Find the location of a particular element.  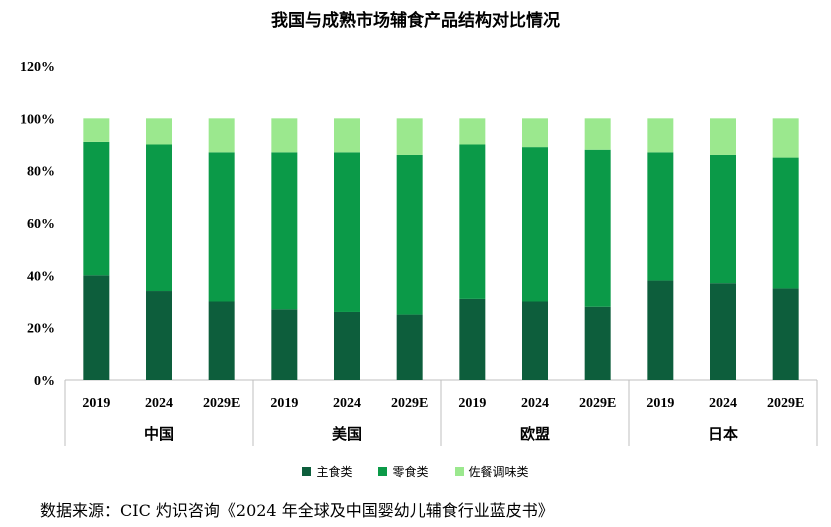

legend-swatch-staple is located at coordinates (307, 471).